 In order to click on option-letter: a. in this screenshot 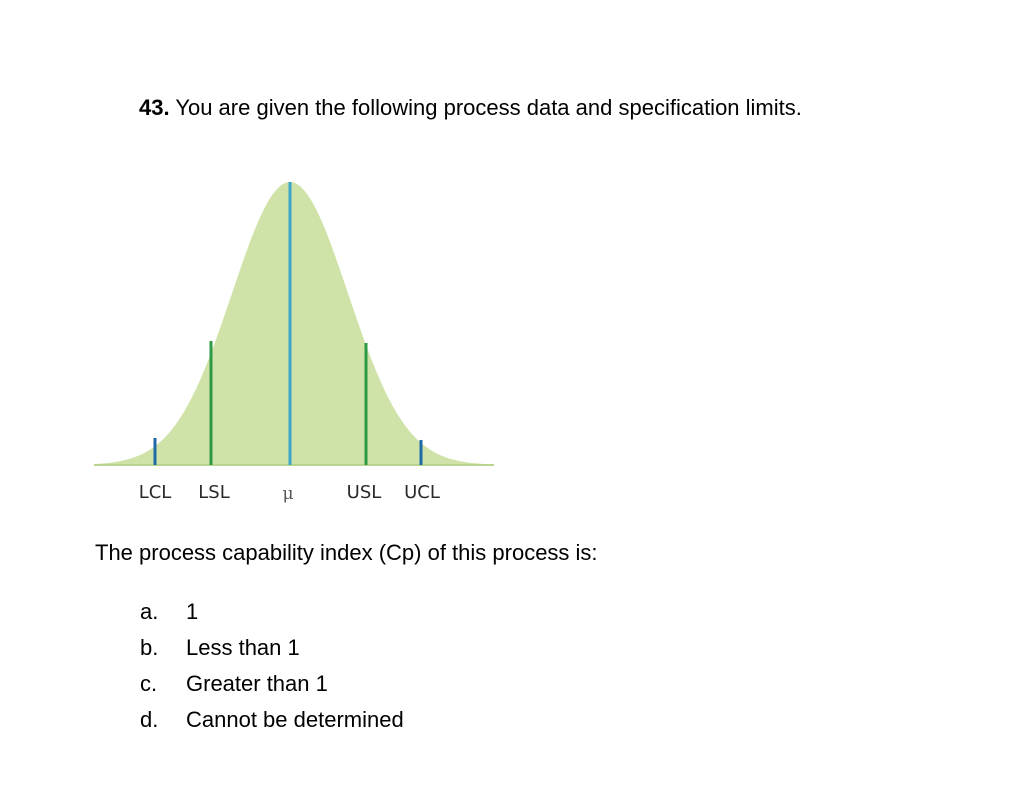, I will do `click(149, 611)`.